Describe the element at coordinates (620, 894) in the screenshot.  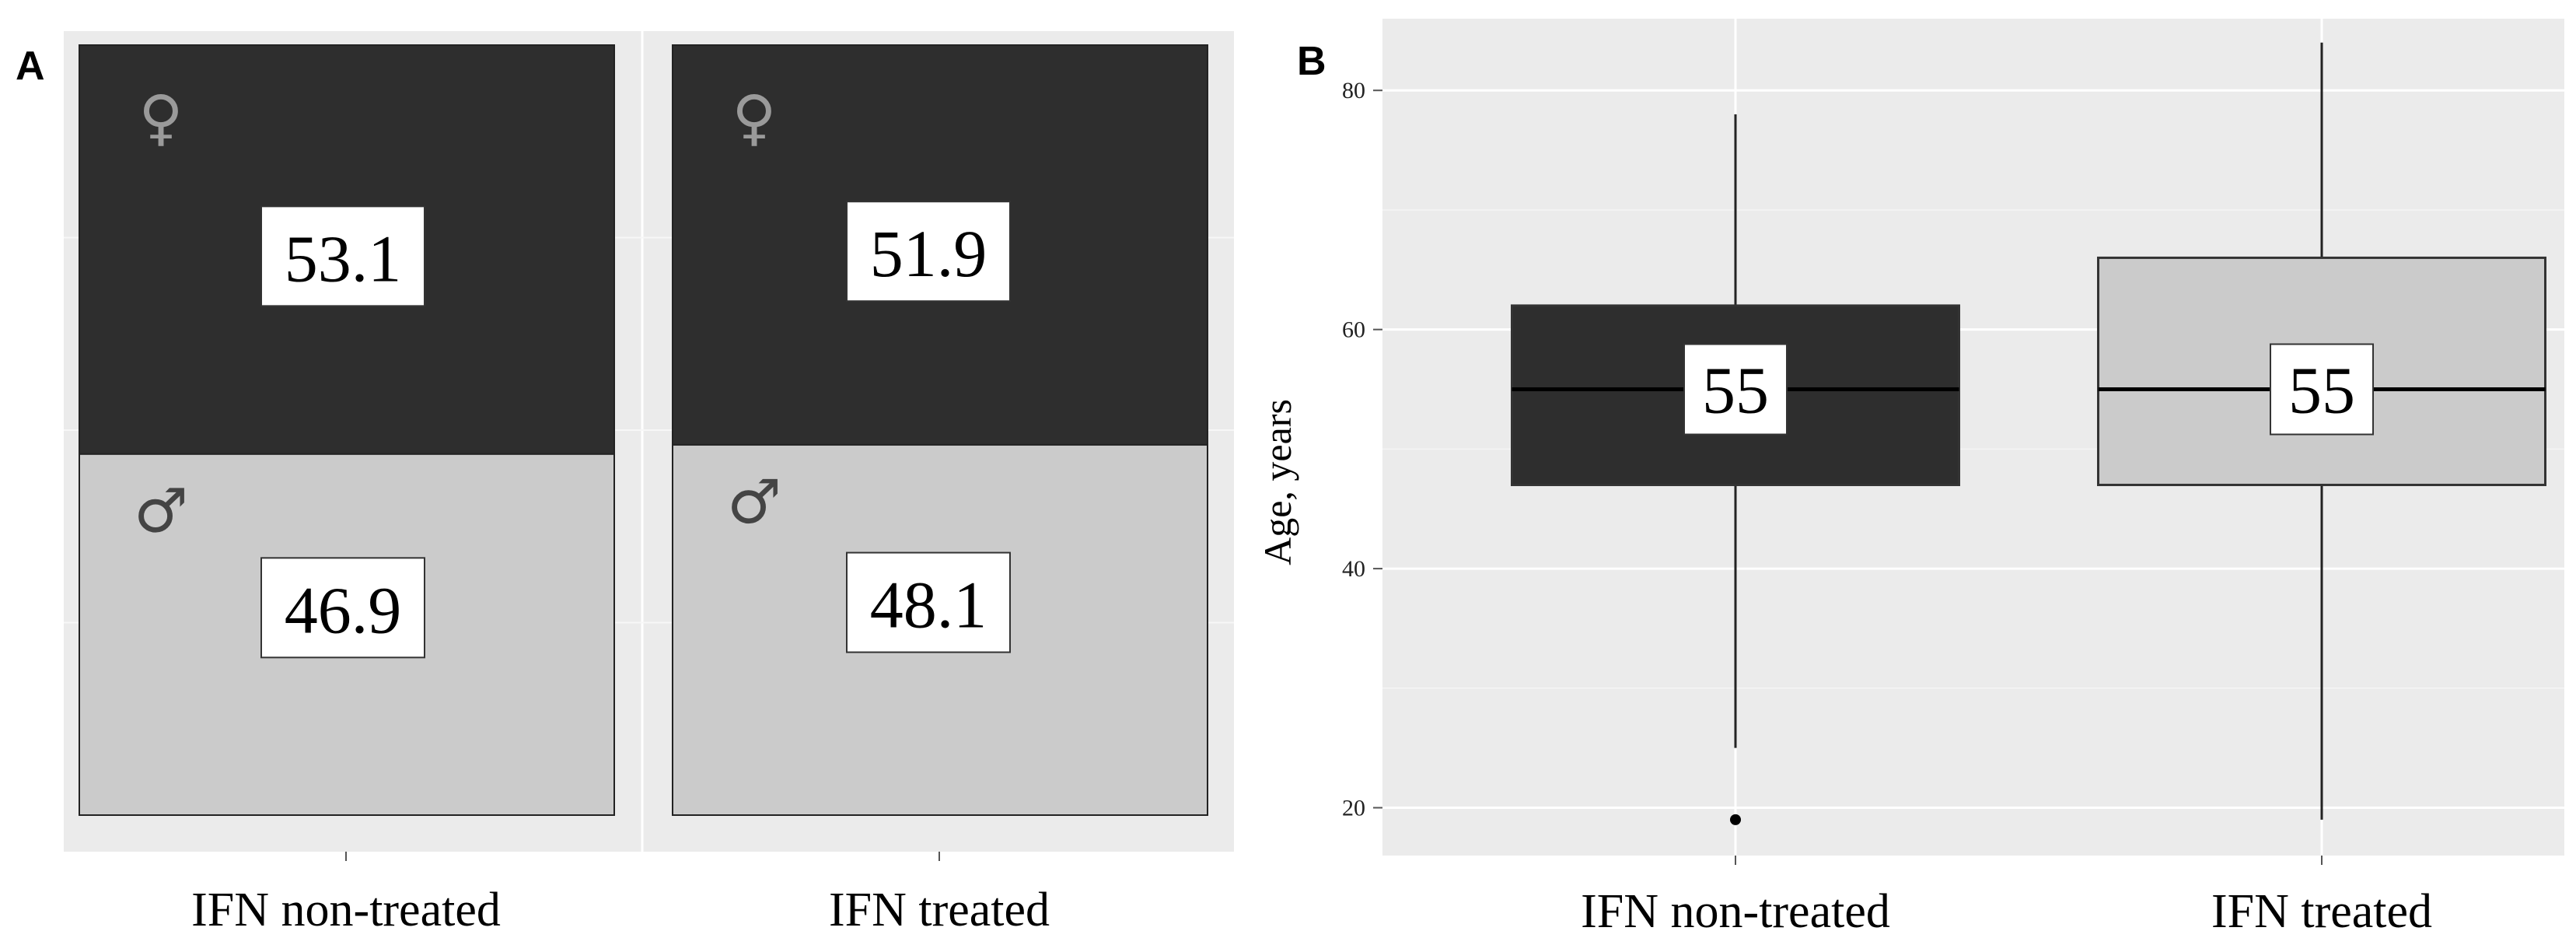
I see `panel-a-x-ticks: IFN non-treated IFN treated` at that location.